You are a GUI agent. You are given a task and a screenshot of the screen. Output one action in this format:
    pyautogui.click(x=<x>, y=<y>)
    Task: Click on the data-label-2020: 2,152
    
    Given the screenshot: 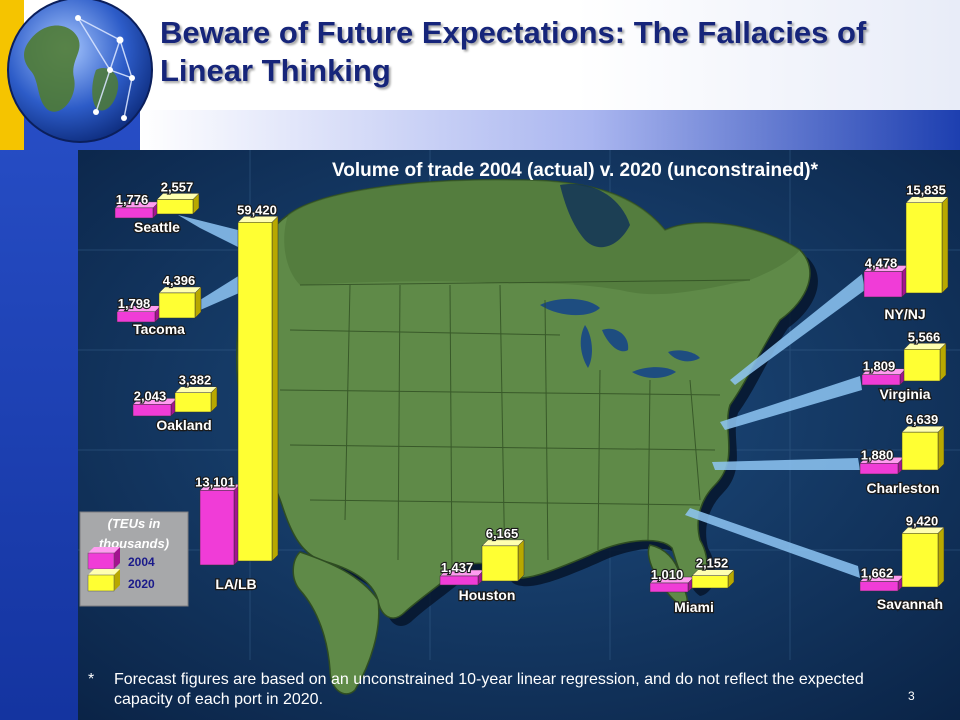 What is the action you would take?
    pyautogui.click(x=712, y=563)
    